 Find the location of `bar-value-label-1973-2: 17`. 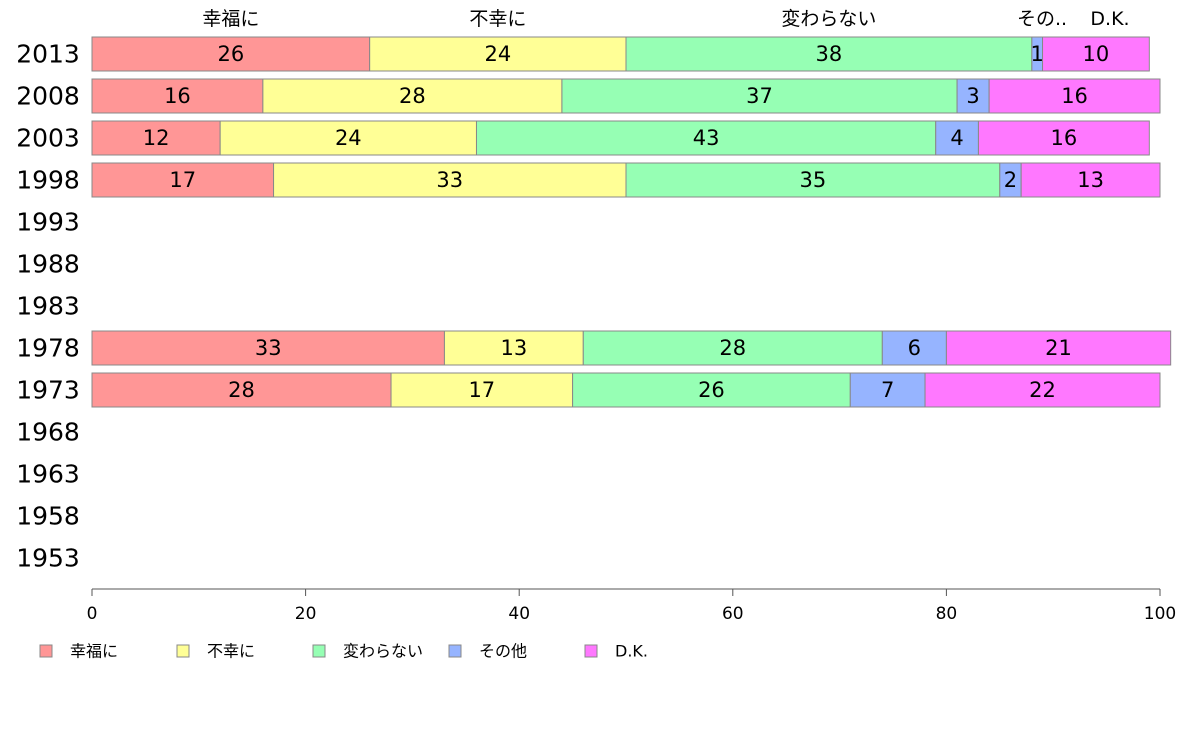

bar-value-label-1973-2: 17 is located at coordinates (481, 390).